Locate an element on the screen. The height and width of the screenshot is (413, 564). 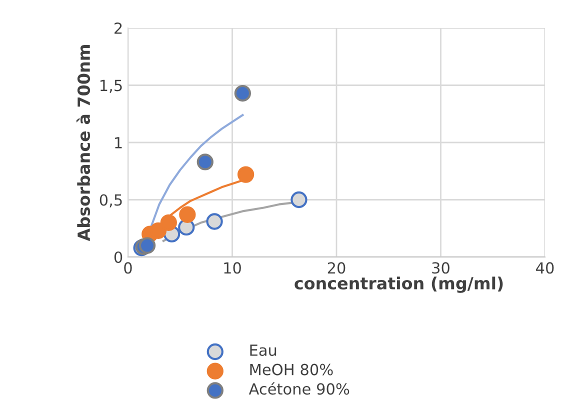
y-tick-label: 0,5 is located at coordinates (111, 201).